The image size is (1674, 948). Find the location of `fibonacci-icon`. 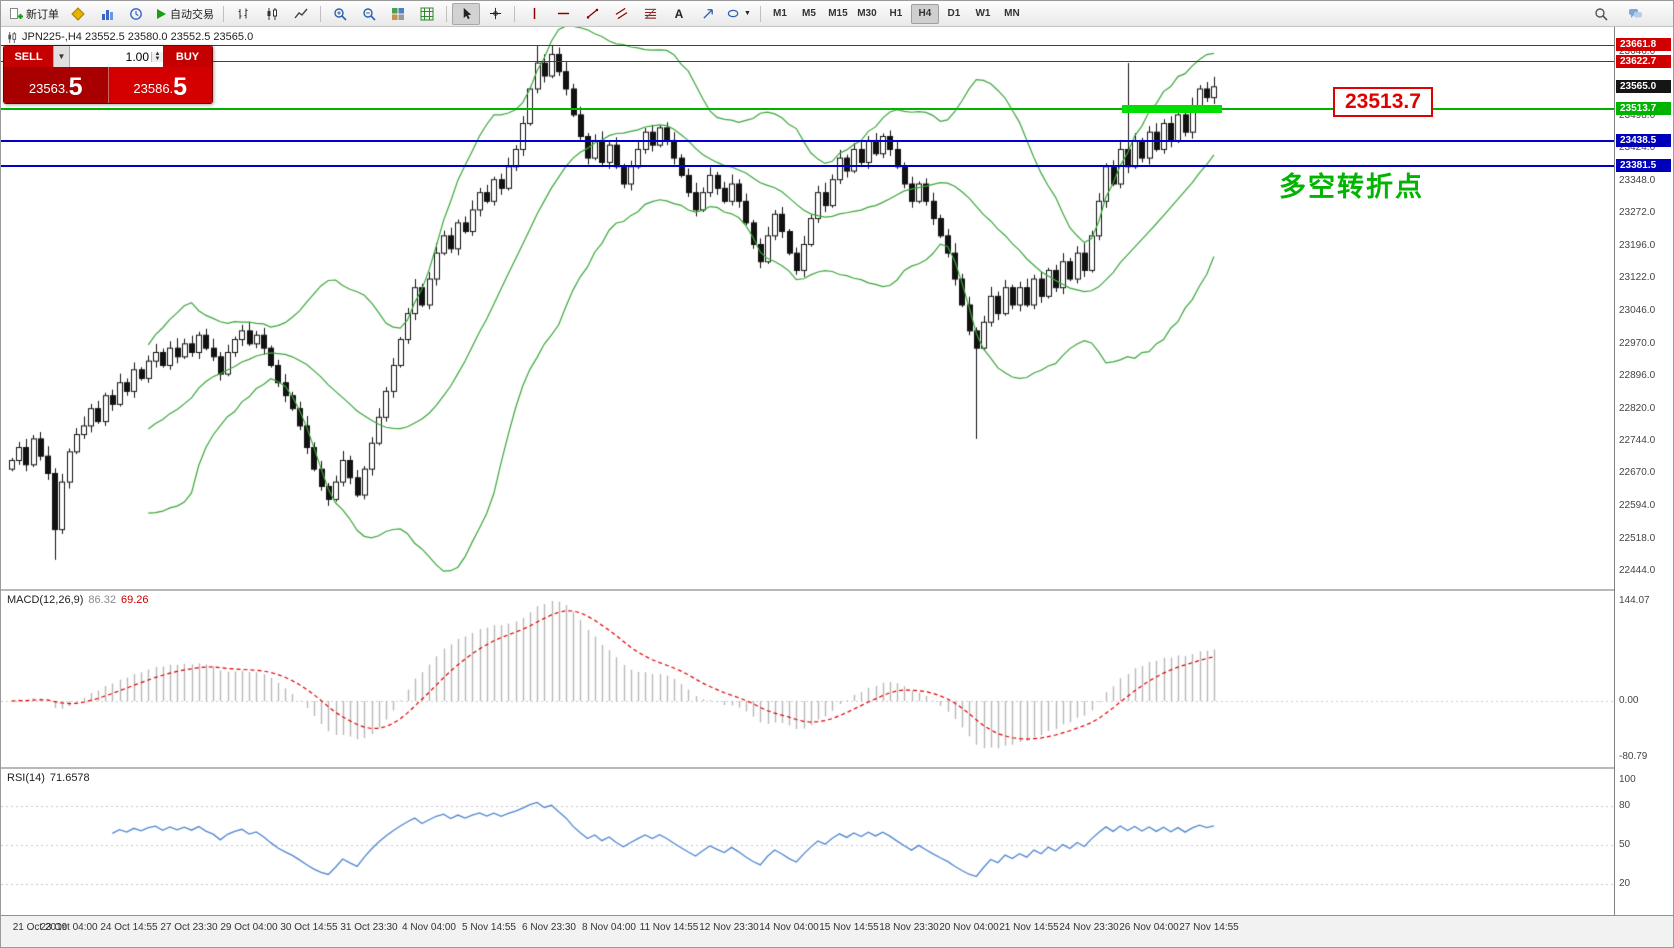

fibonacci-icon is located at coordinates (650, 13).